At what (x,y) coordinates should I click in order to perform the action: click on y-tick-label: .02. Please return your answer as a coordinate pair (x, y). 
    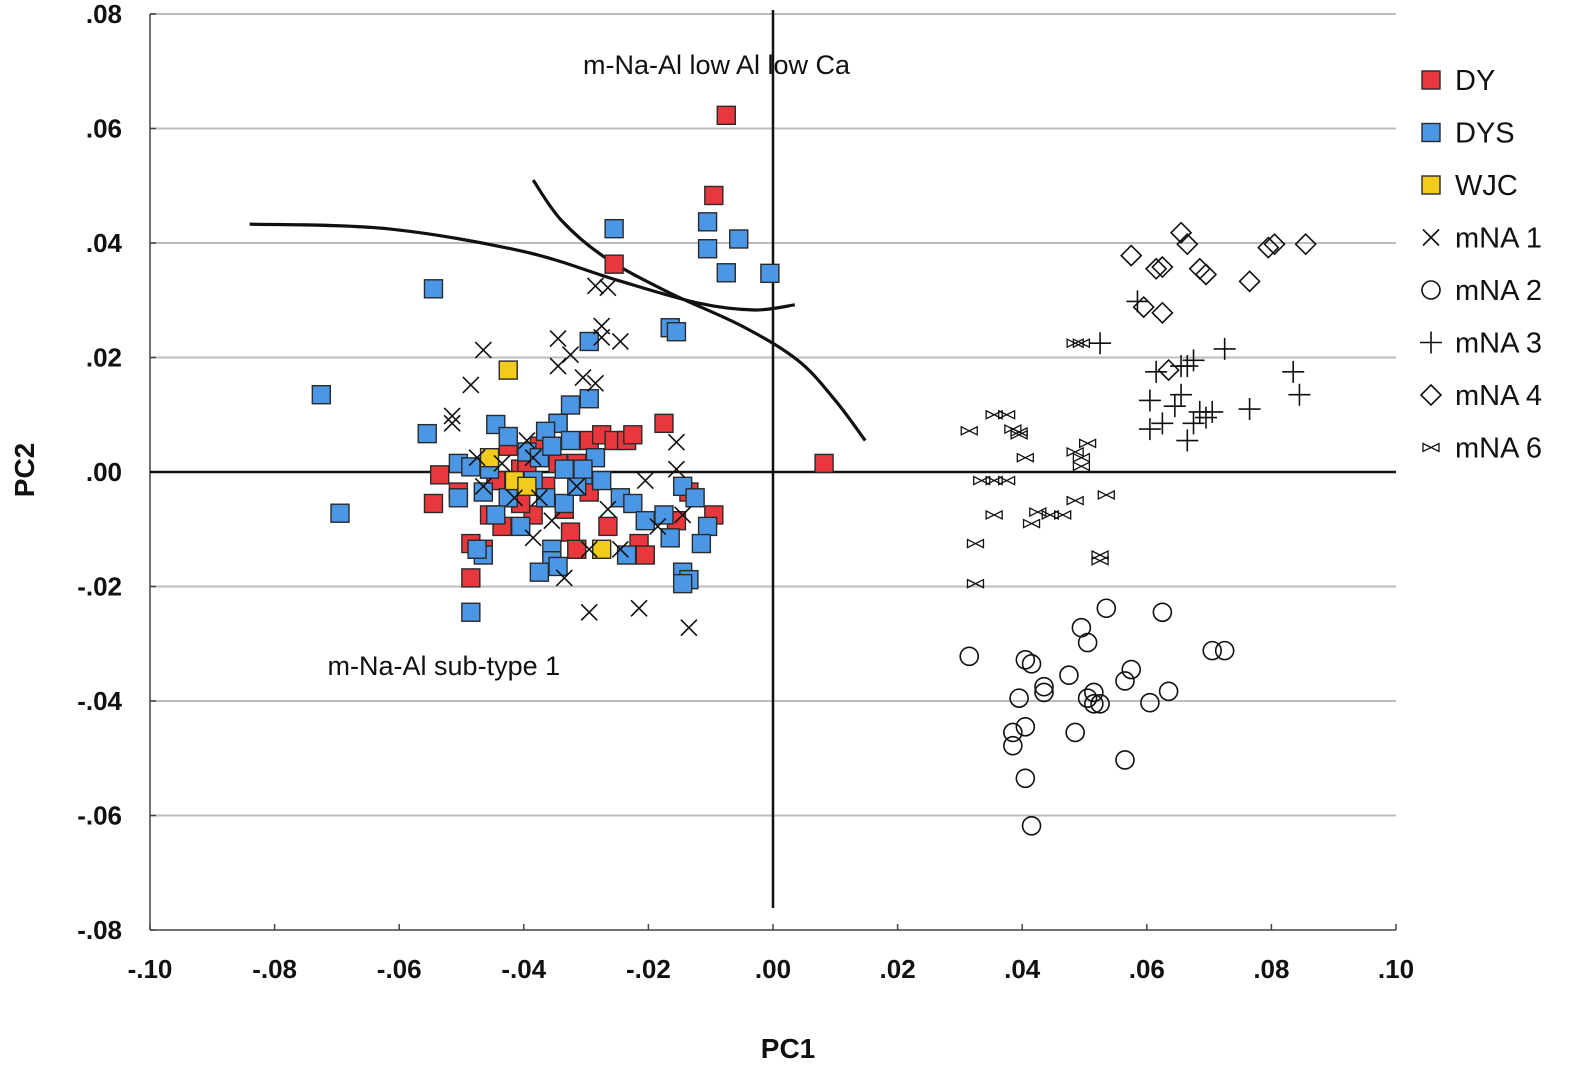
    Looking at the image, I should click on (104, 358).